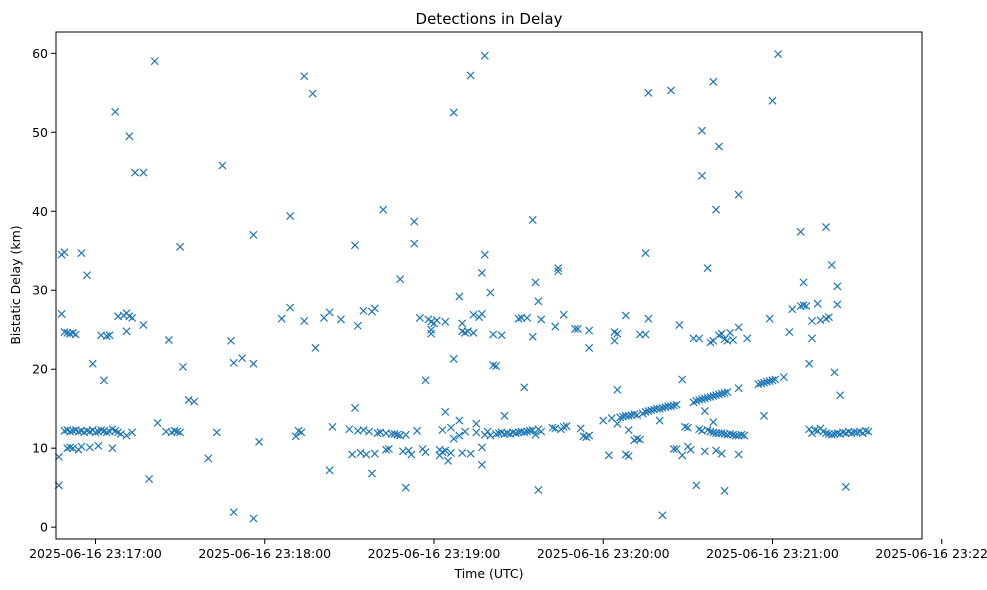 The image size is (987, 590). I want to click on y-tick-label: 50, so click(40, 132).